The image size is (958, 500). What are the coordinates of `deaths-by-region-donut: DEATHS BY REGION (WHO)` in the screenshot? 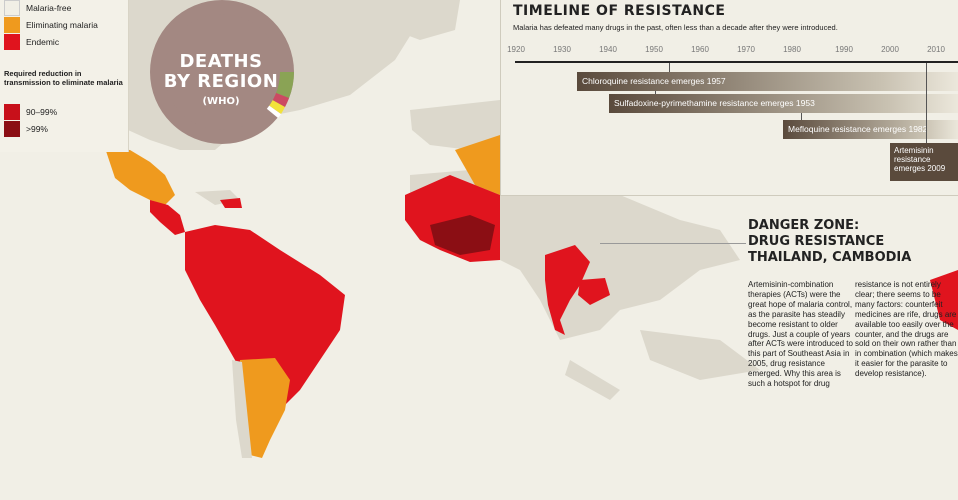 It's located at (240, 90).